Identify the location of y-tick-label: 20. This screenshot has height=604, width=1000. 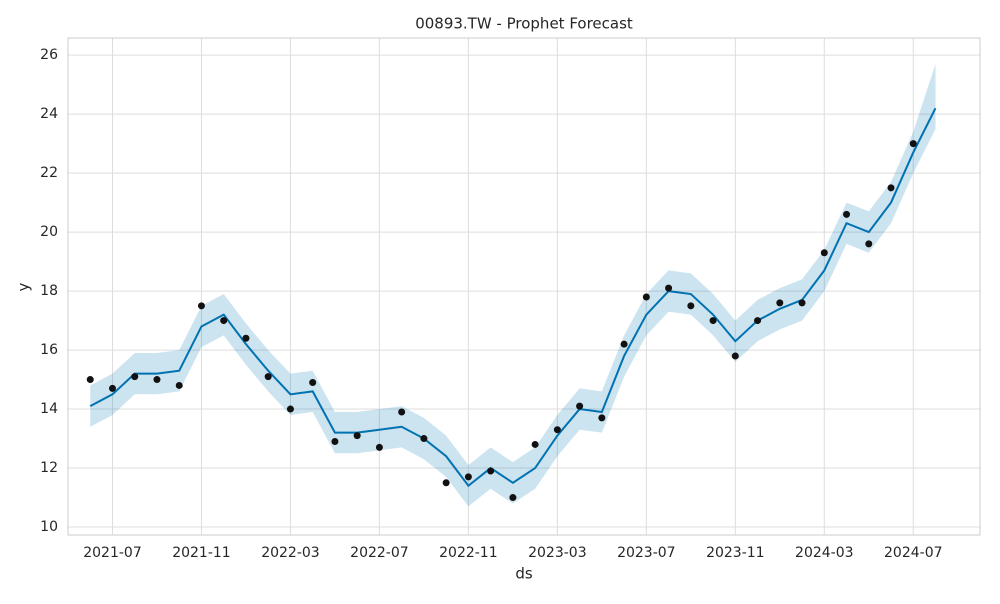
(49, 232).